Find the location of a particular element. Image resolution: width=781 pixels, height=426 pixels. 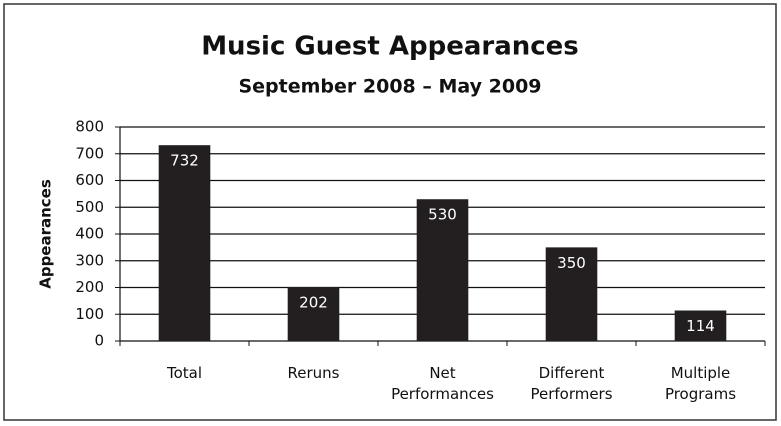

value-label: 530 is located at coordinates (442, 215).